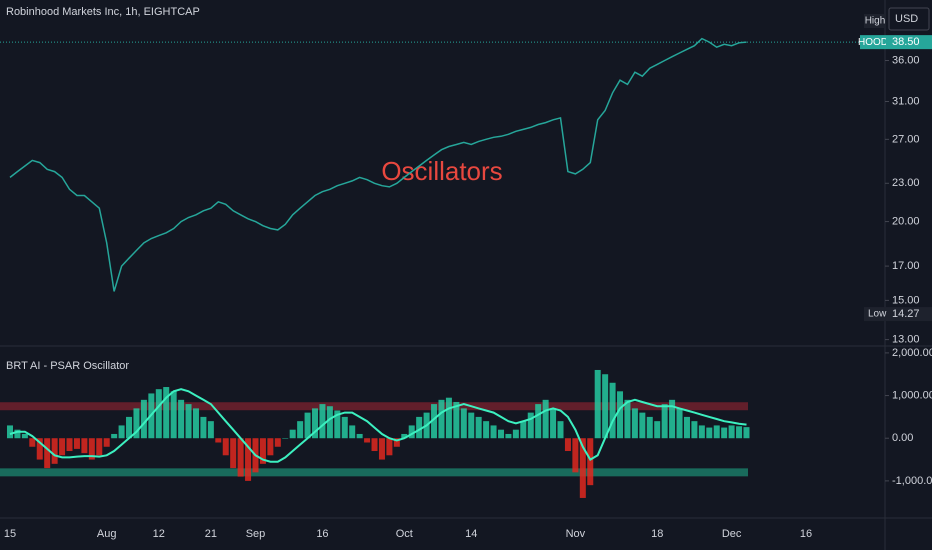 The image size is (932, 550). I want to click on y-tick-label: 36.00, so click(906, 60).